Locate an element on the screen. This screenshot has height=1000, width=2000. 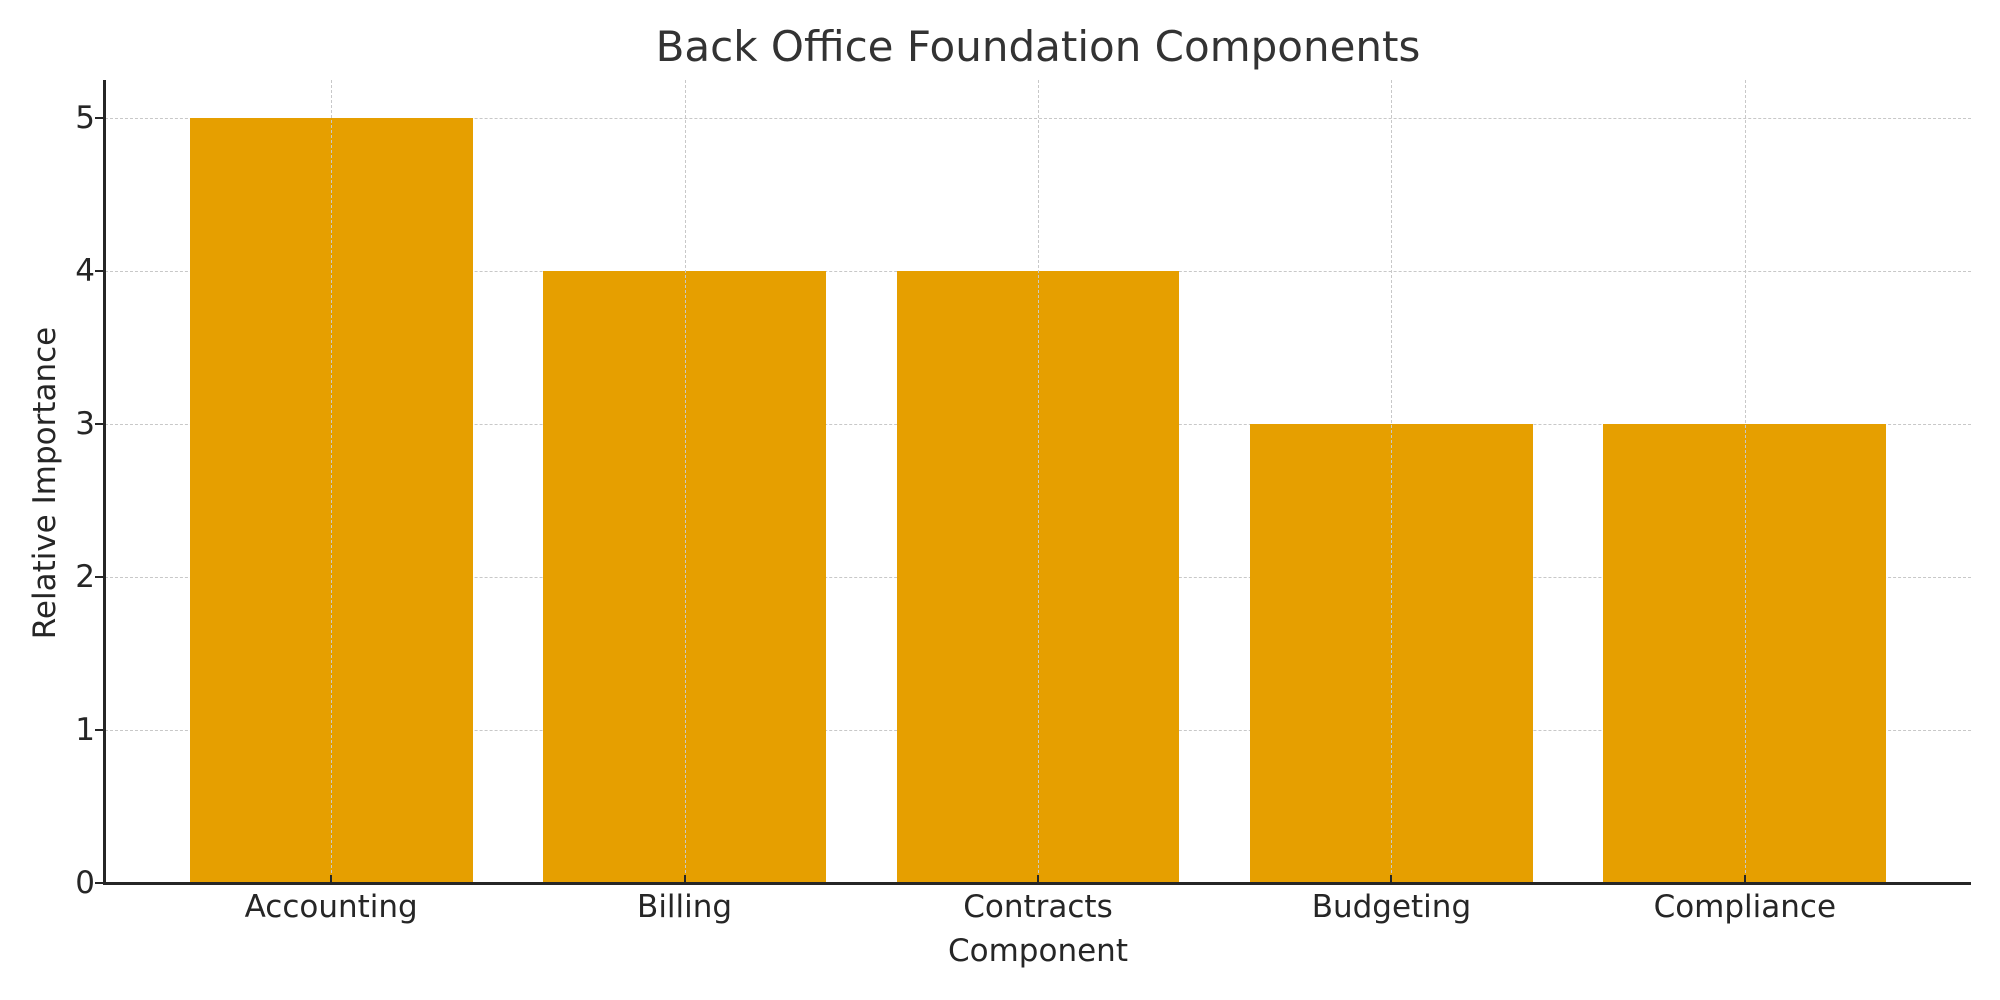
y-tick-label: 5 is located at coordinates (85, 118).